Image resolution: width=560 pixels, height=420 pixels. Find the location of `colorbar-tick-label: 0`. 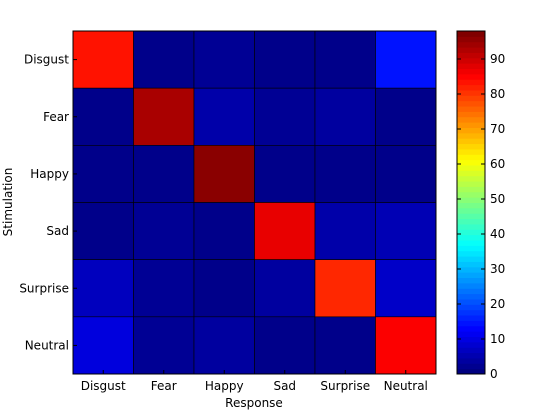

colorbar-tick-label: 0 is located at coordinates (494, 374).